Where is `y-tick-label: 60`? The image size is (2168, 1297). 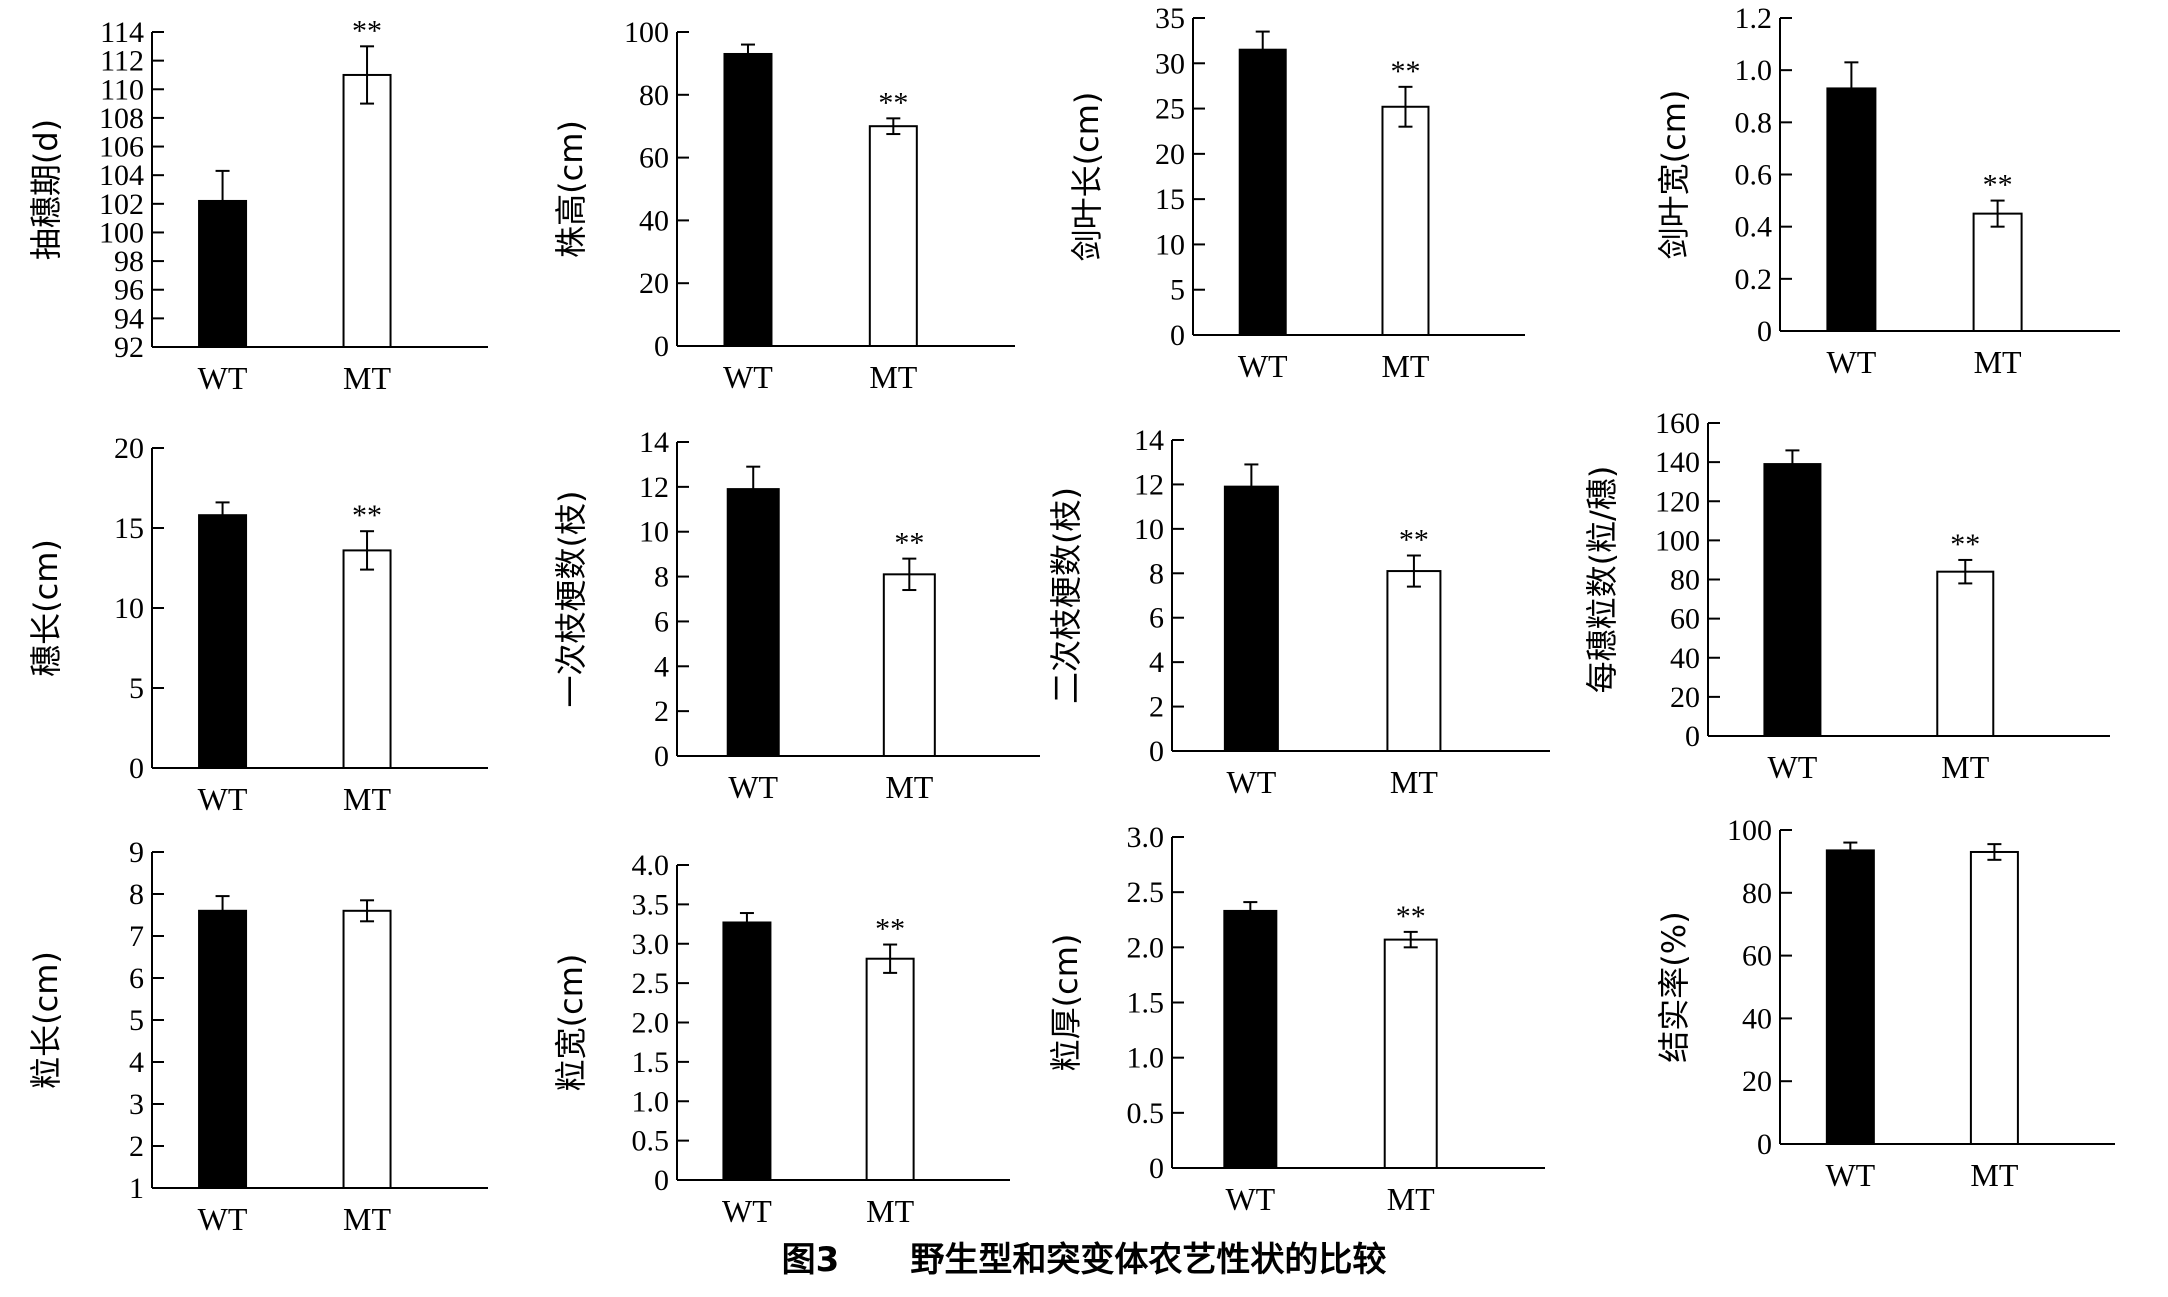 y-tick-label: 60 is located at coordinates (1757, 956).